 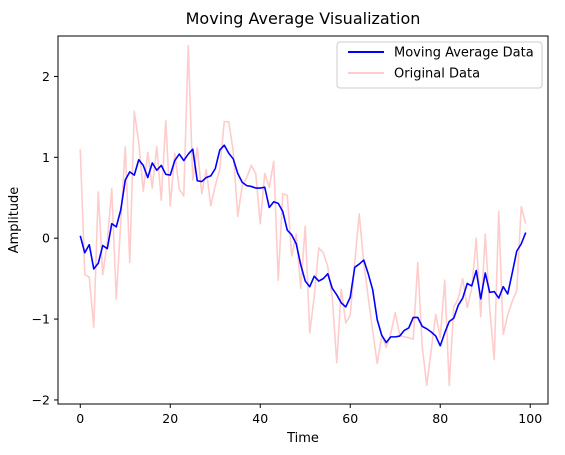 I want to click on x-axis: 0 20 40 60 80 100, so click(x=309, y=415).